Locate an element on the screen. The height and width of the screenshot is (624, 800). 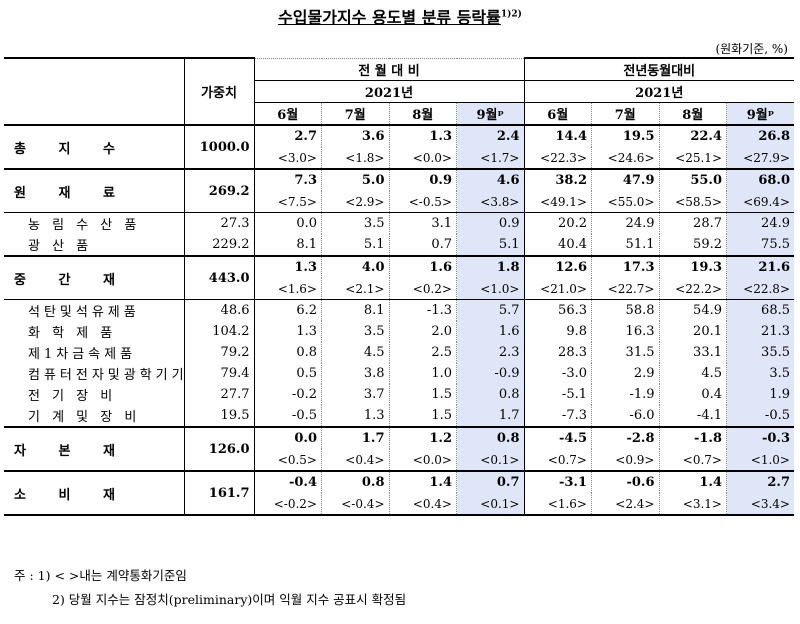
subcategory-value-cell: 59.2 is located at coordinates (692, 245).